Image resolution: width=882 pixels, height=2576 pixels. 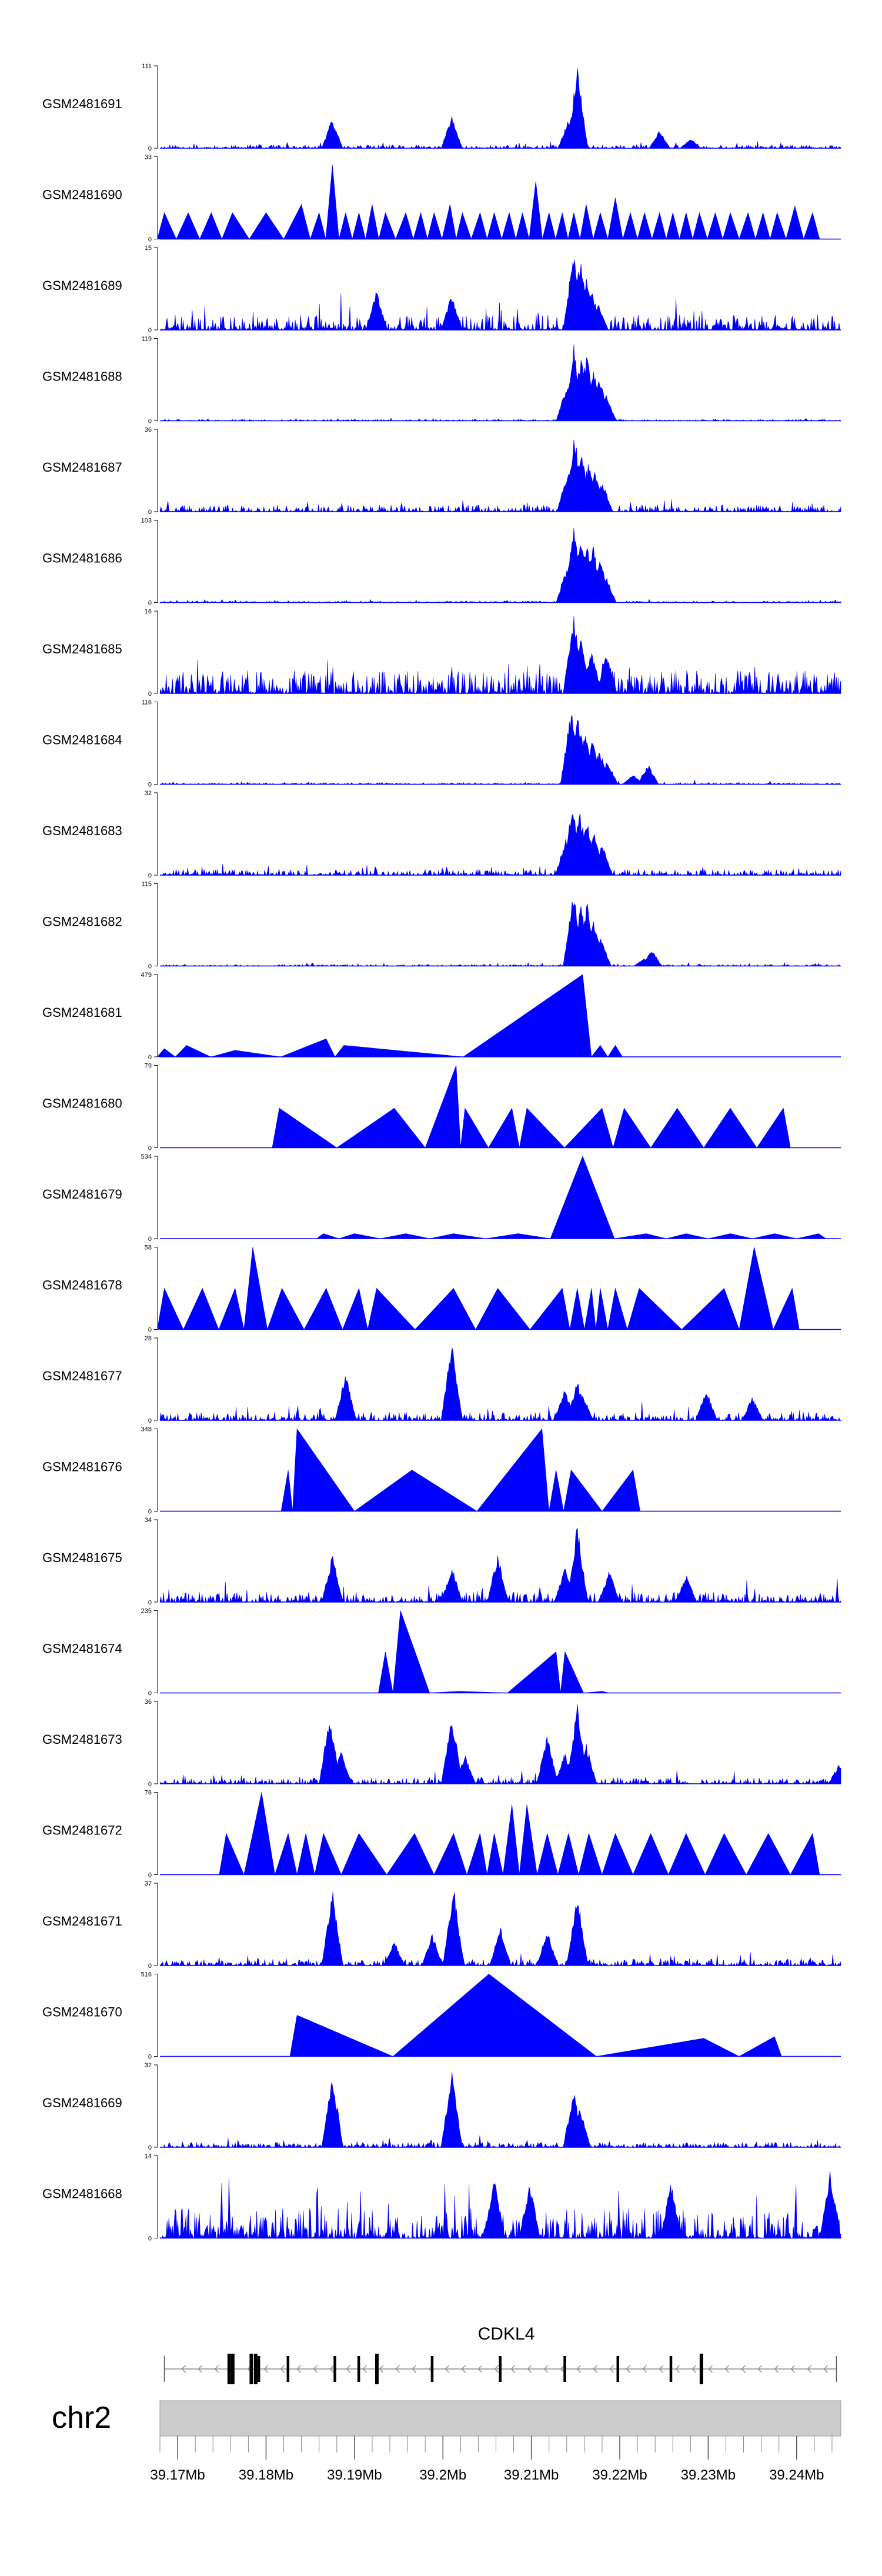 I want to click on y-axis-max-label: 516, so click(x=146, y=1974).